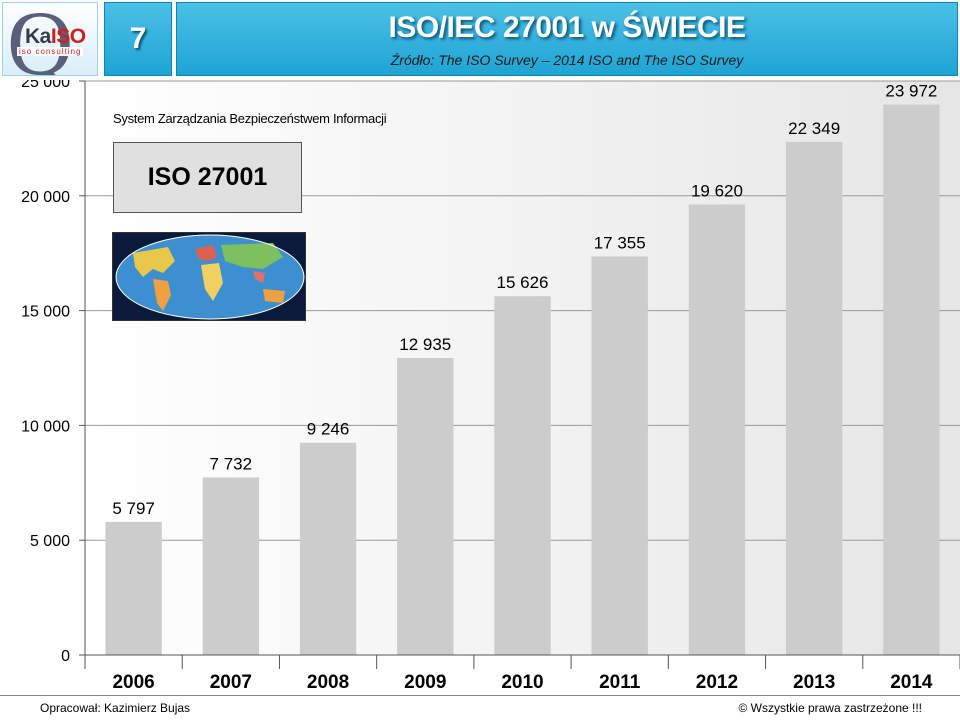 The width and height of the screenshot is (960, 721). Describe the element at coordinates (717, 682) in the screenshot. I see `x-tick-label: 2012` at that location.